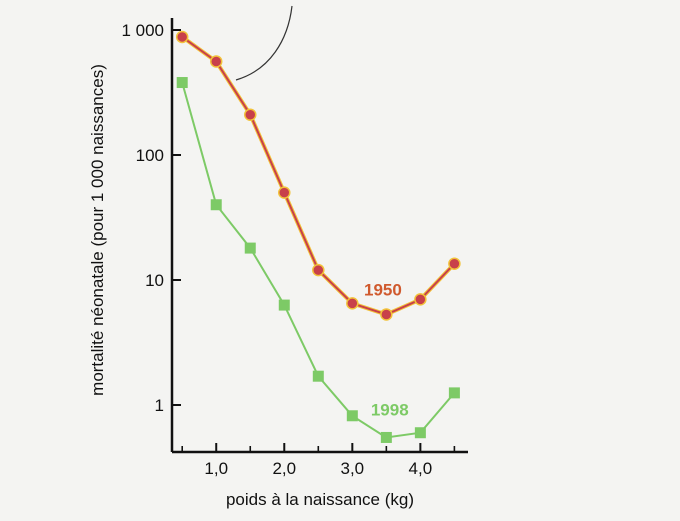 The image size is (680, 521). I want to click on y-tick-label: 1, so click(159, 405).